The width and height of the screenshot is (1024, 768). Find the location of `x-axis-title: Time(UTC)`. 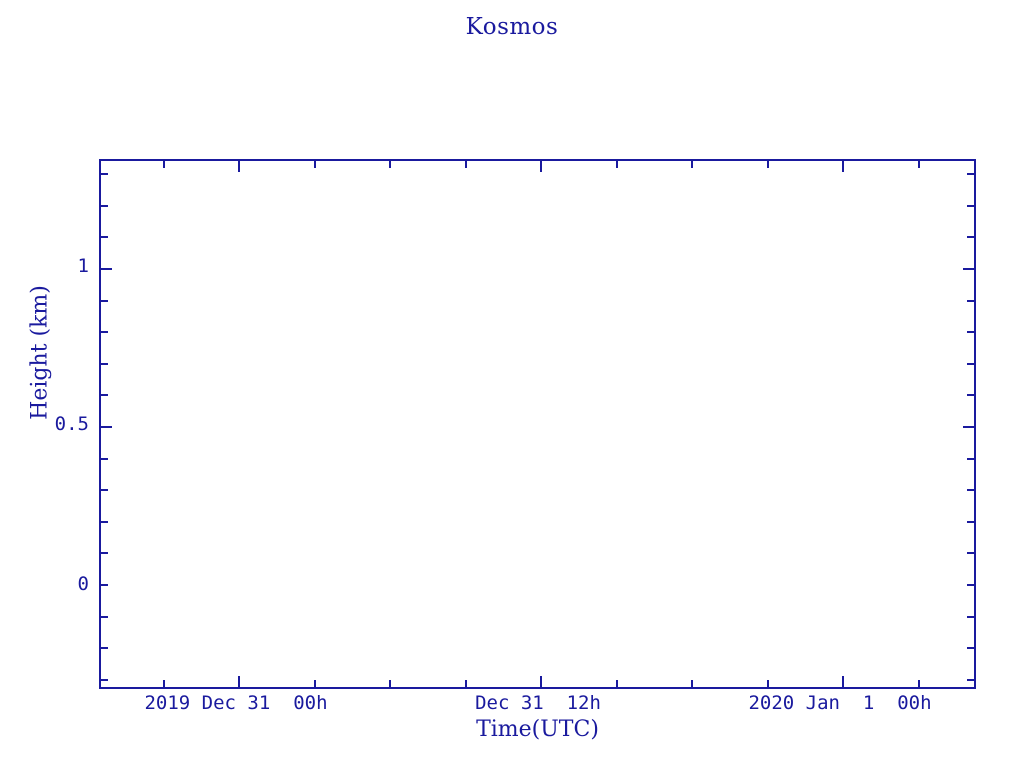

x-axis-title: Time(UTC) is located at coordinates (537, 729).